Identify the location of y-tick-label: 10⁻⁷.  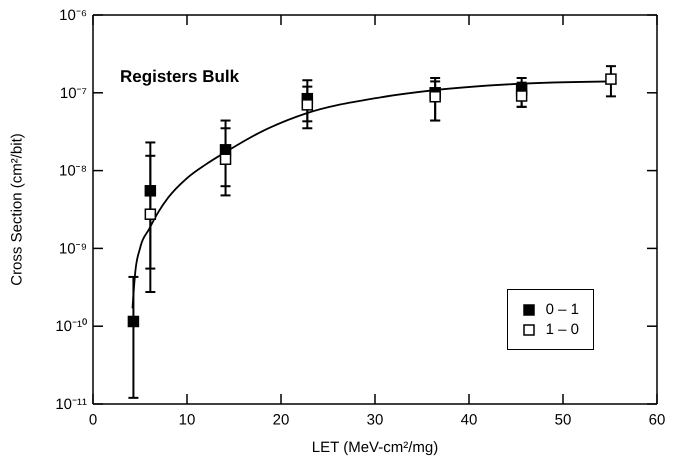
(73, 93).